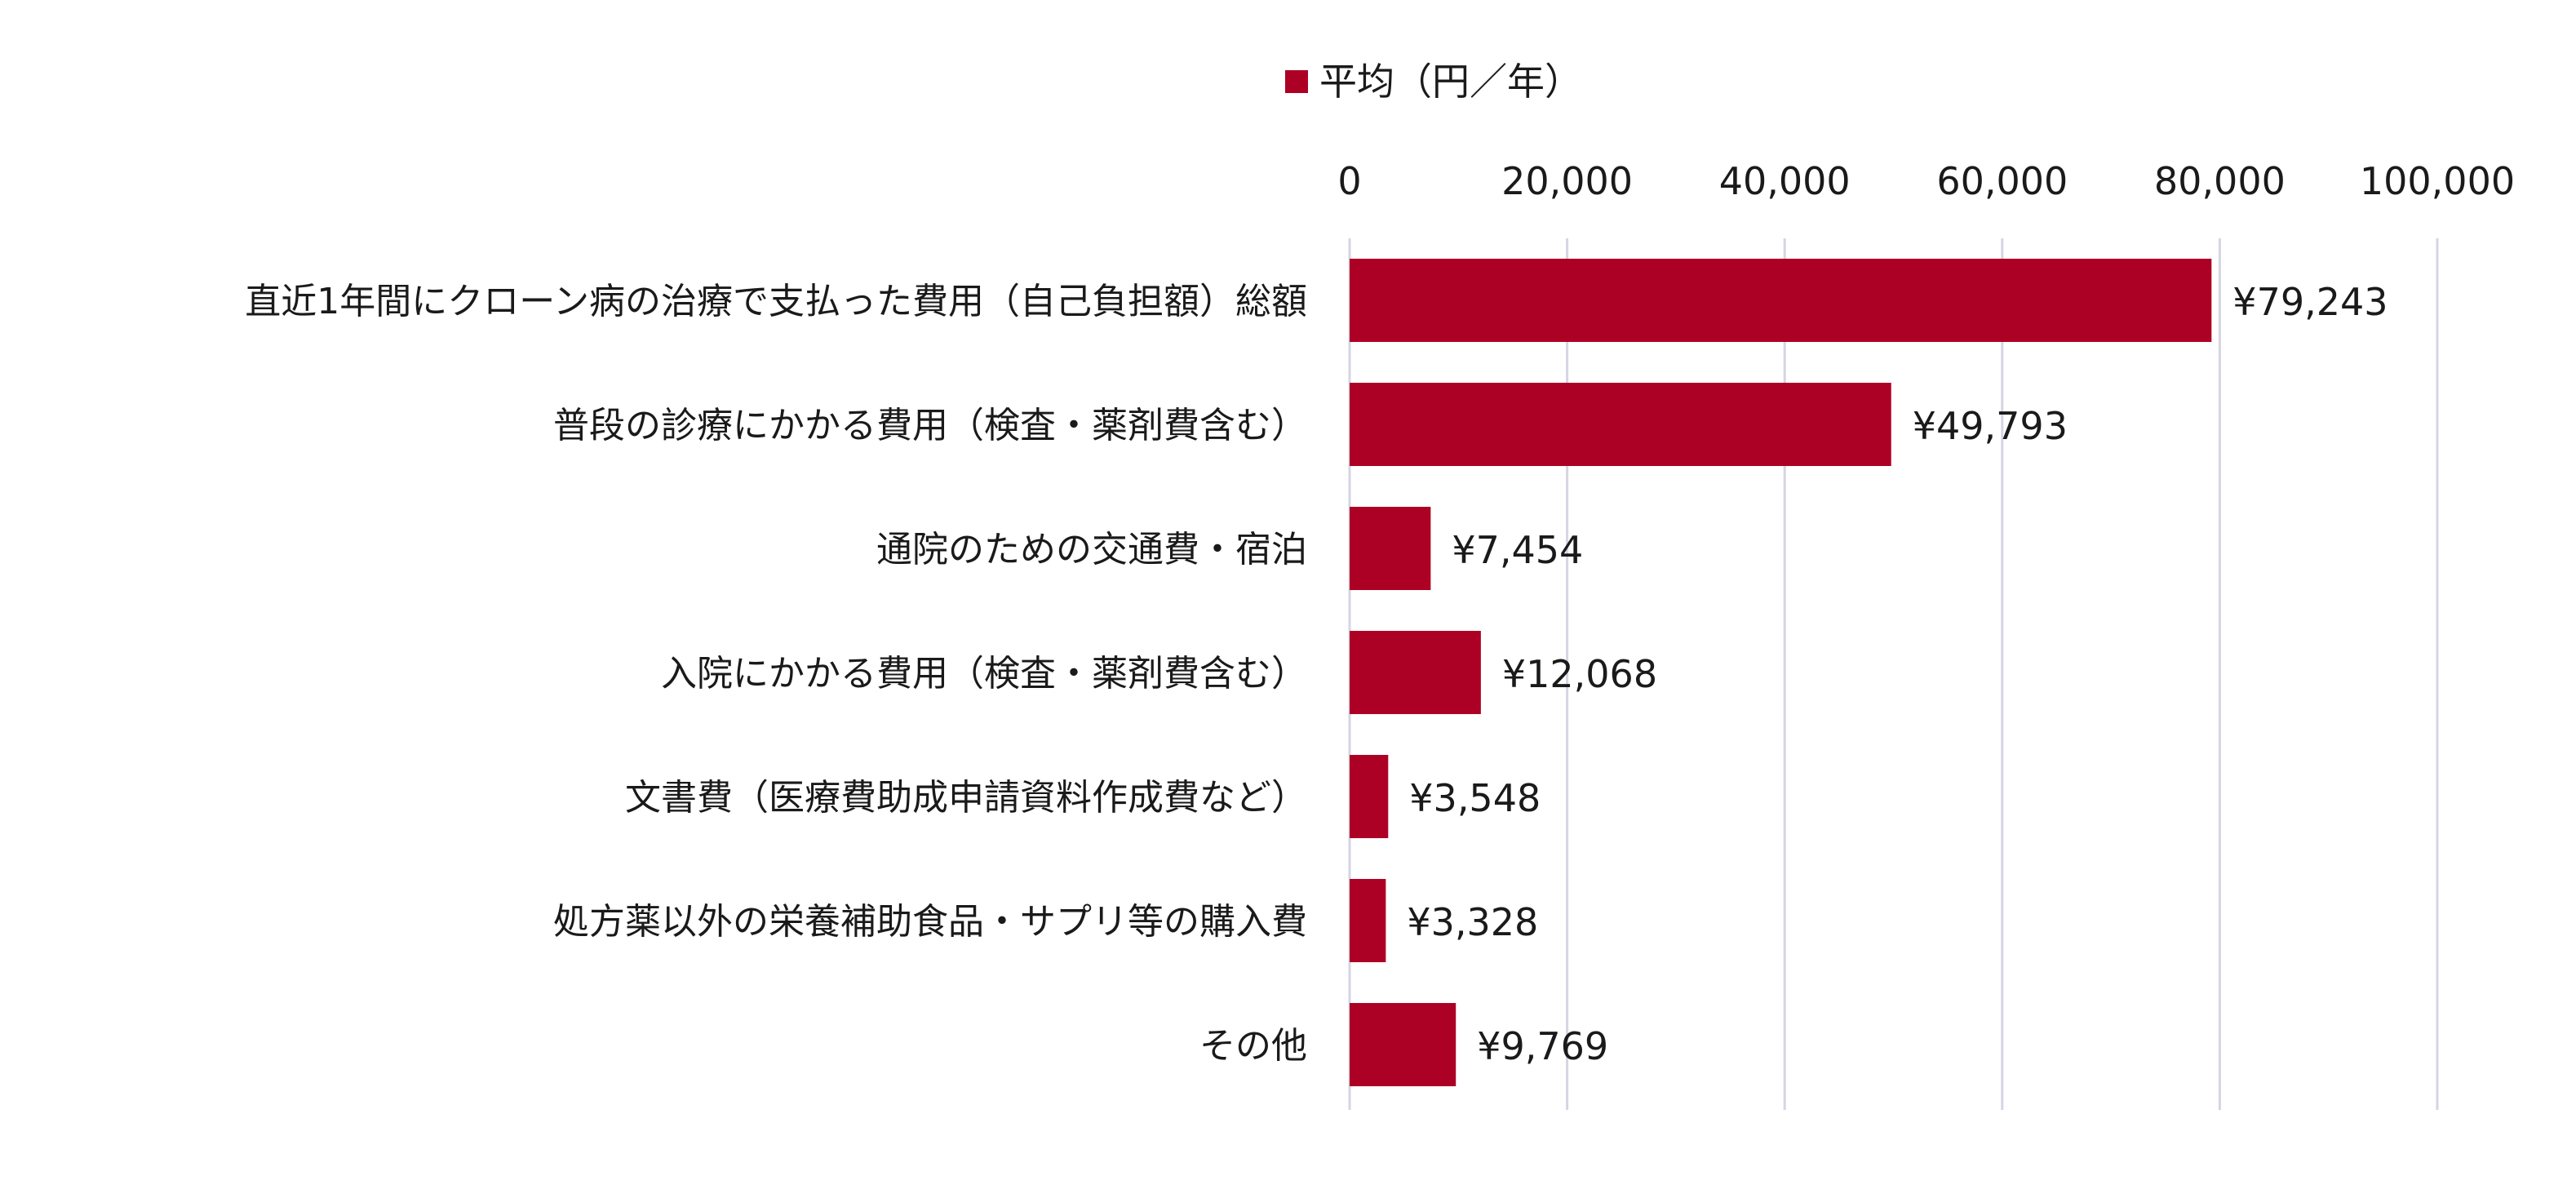  I want to click on data-label: ¥7,454, so click(1517, 550).